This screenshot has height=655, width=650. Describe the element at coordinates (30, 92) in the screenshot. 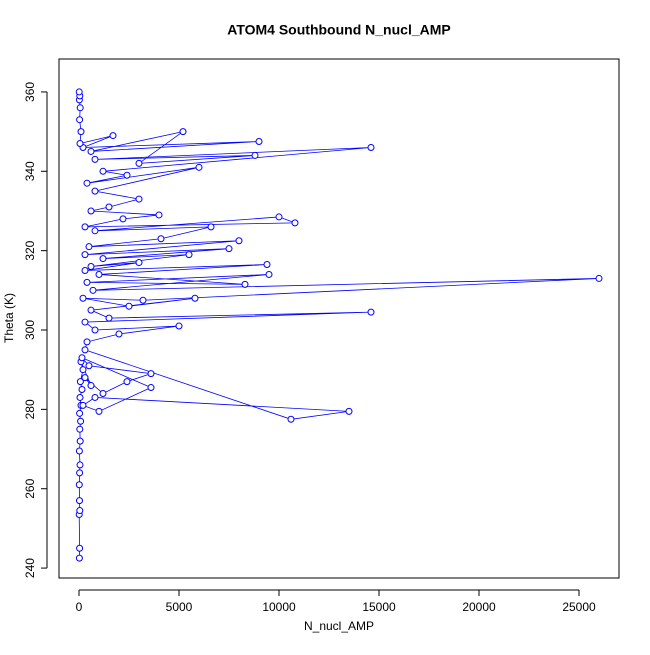

I see `y-tick-label: 360` at that location.